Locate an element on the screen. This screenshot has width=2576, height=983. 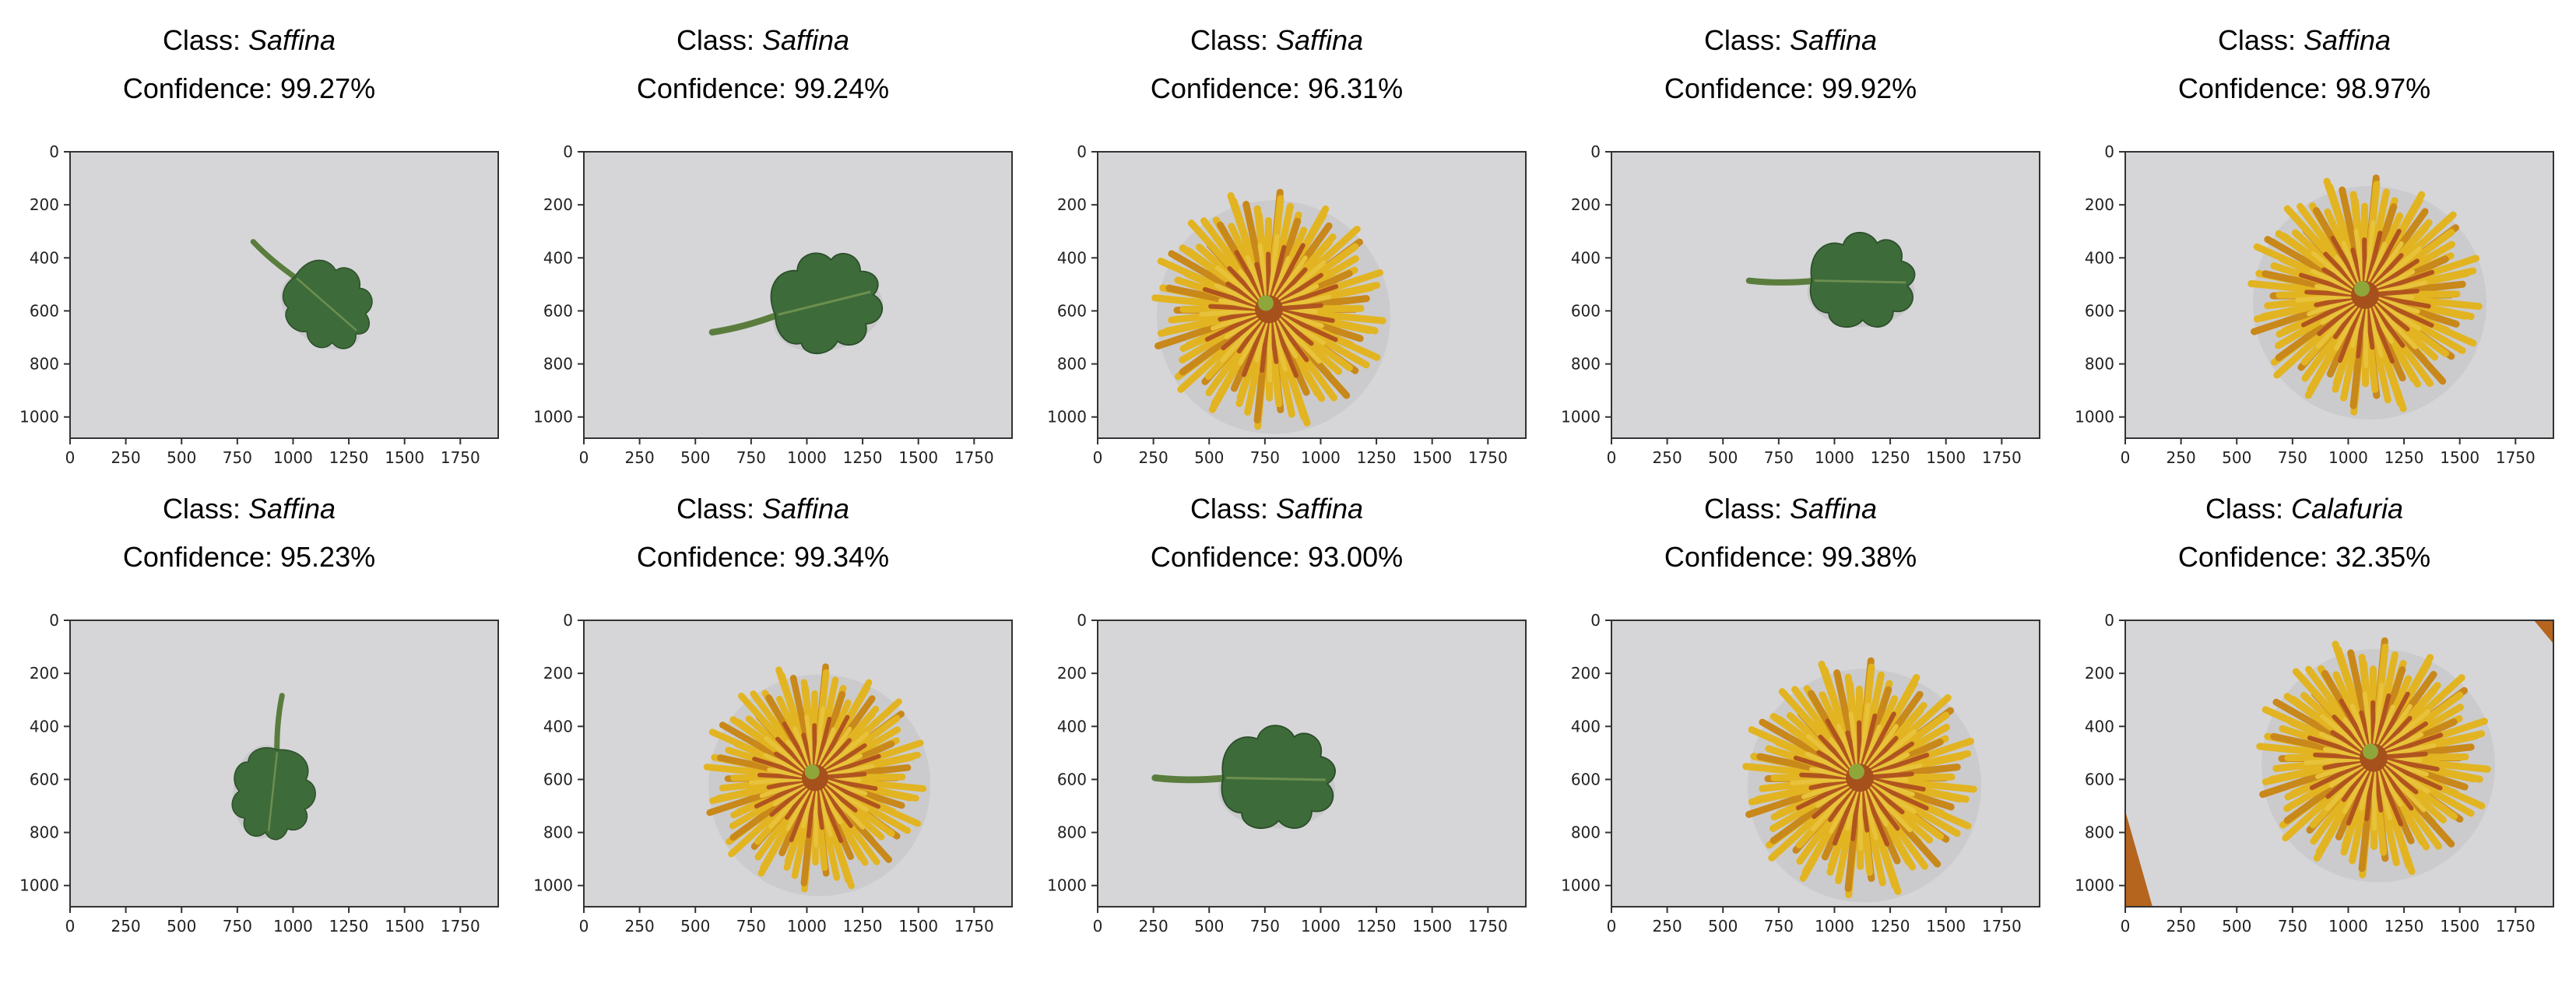
confidence-title: Confidence: 32.35% is located at coordinates (2304, 557).